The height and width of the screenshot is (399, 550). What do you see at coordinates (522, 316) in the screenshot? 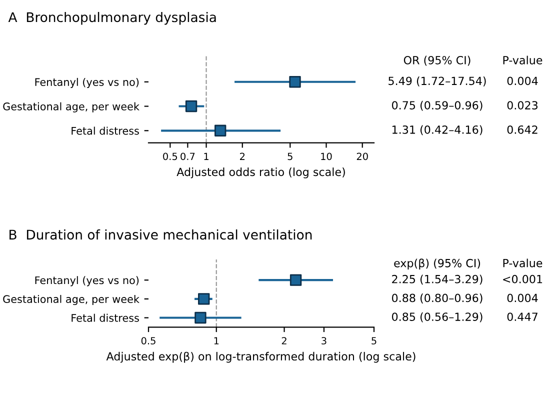
I see `text: 0.447` at bounding box center [522, 316].